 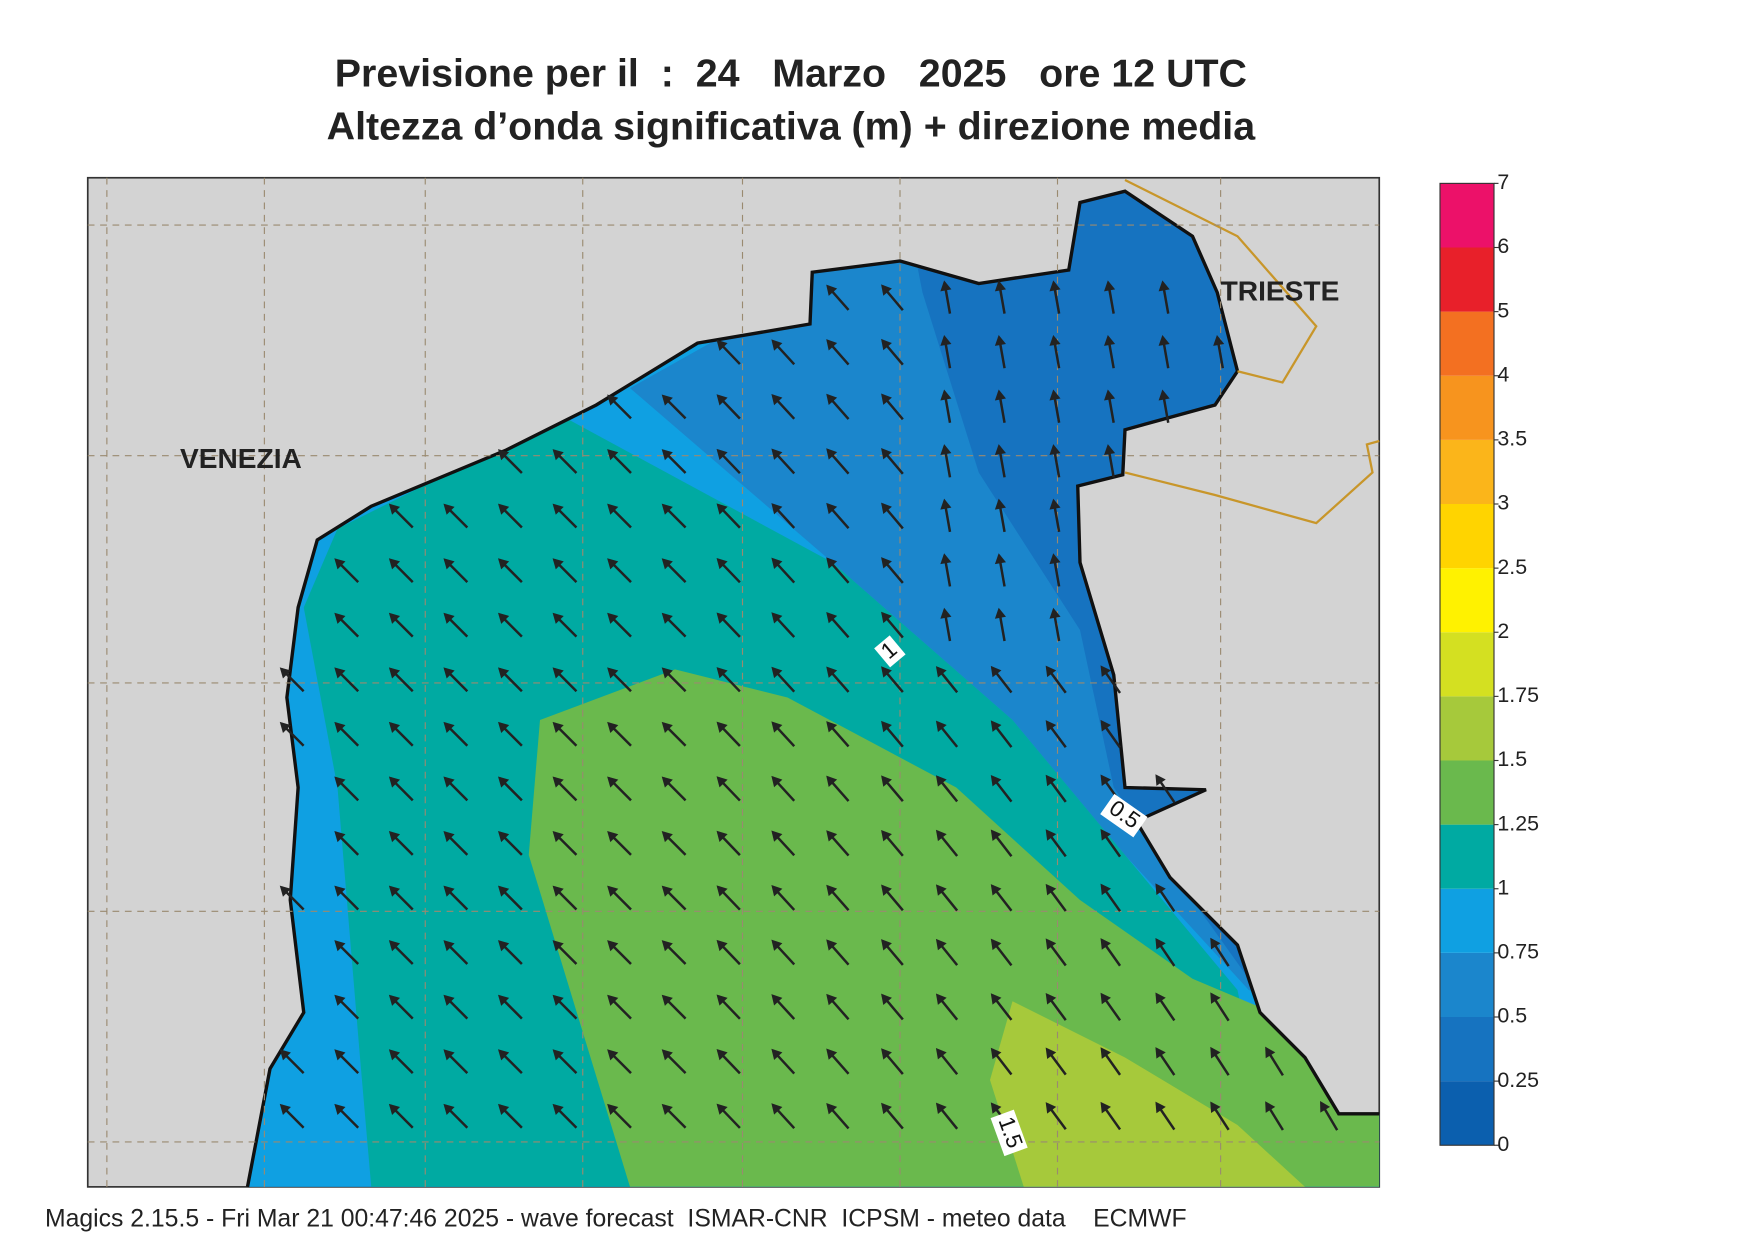 I want to click on colorbar-frame, so click(x=1467, y=664).